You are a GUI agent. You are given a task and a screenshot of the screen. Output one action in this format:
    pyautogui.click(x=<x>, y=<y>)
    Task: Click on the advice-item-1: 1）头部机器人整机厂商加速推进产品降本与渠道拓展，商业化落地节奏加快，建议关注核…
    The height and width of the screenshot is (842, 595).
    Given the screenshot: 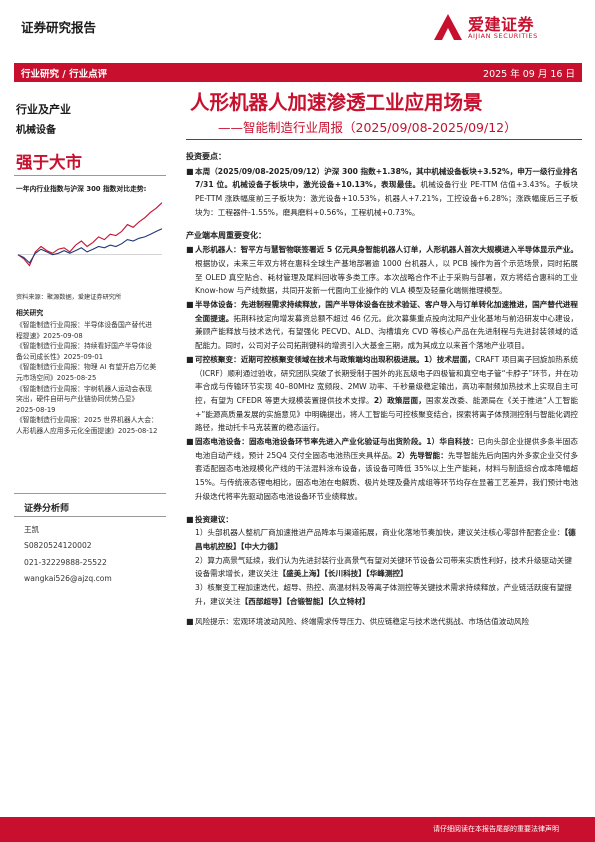 What is the action you would take?
    pyautogui.click(x=385, y=539)
    